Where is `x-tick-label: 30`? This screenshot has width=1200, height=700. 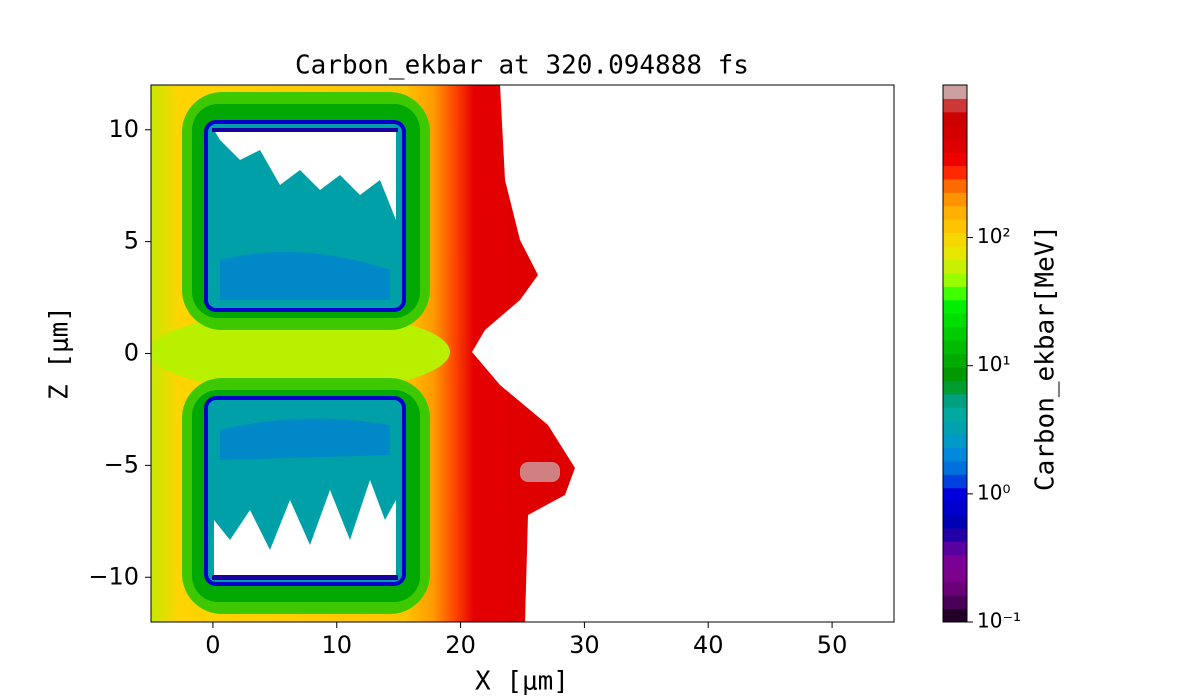 x-tick-label: 30 is located at coordinates (584, 645).